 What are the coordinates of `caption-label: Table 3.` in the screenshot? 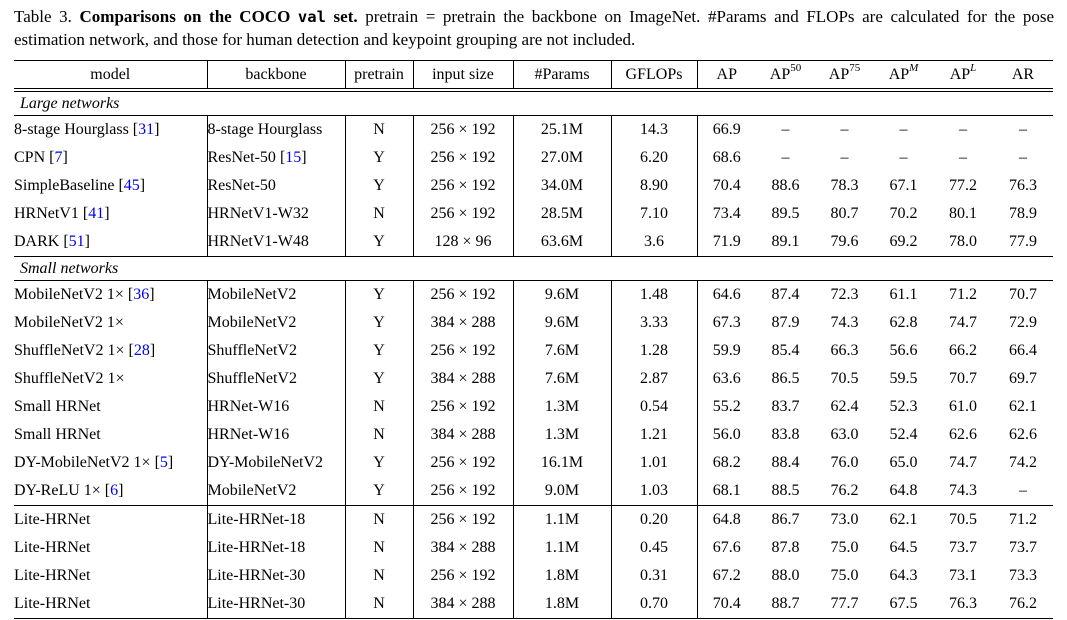 It's located at (47, 16).